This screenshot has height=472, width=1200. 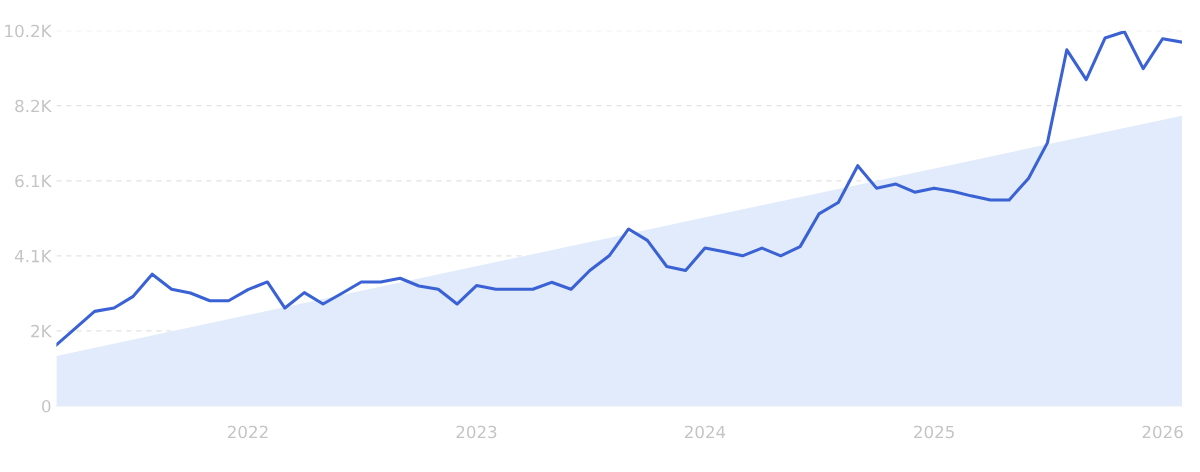 What do you see at coordinates (934, 432) in the screenshot?
I see `x-tick-label: 2025` at bounding box center [934, 432].